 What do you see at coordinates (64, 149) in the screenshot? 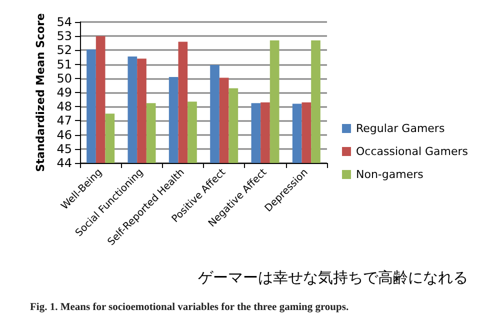
I see `y-tick-label: 45` at bounding box center [64, 149].